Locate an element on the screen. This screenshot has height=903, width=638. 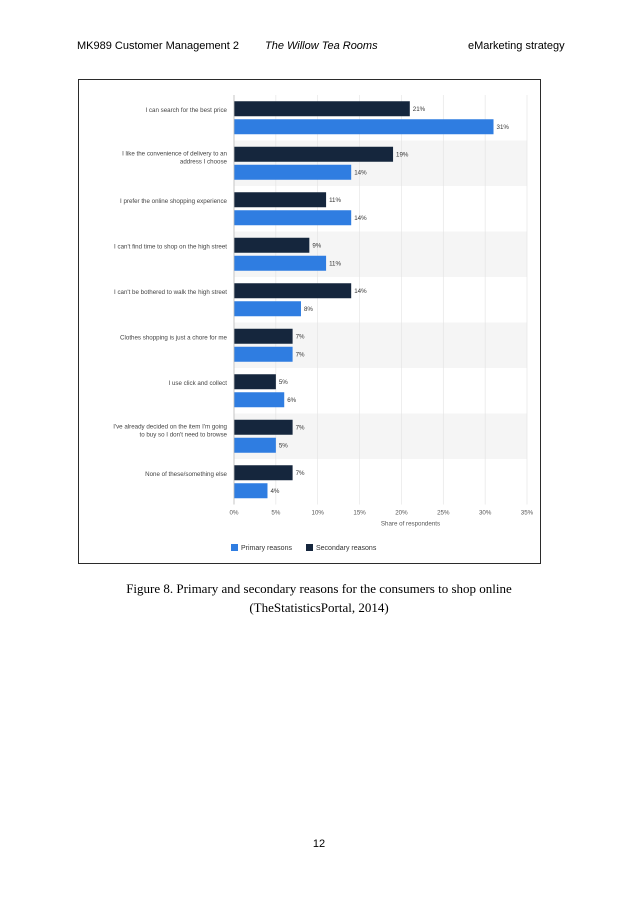
data-label-secondary: 19% is located at coordinates (402, 154).